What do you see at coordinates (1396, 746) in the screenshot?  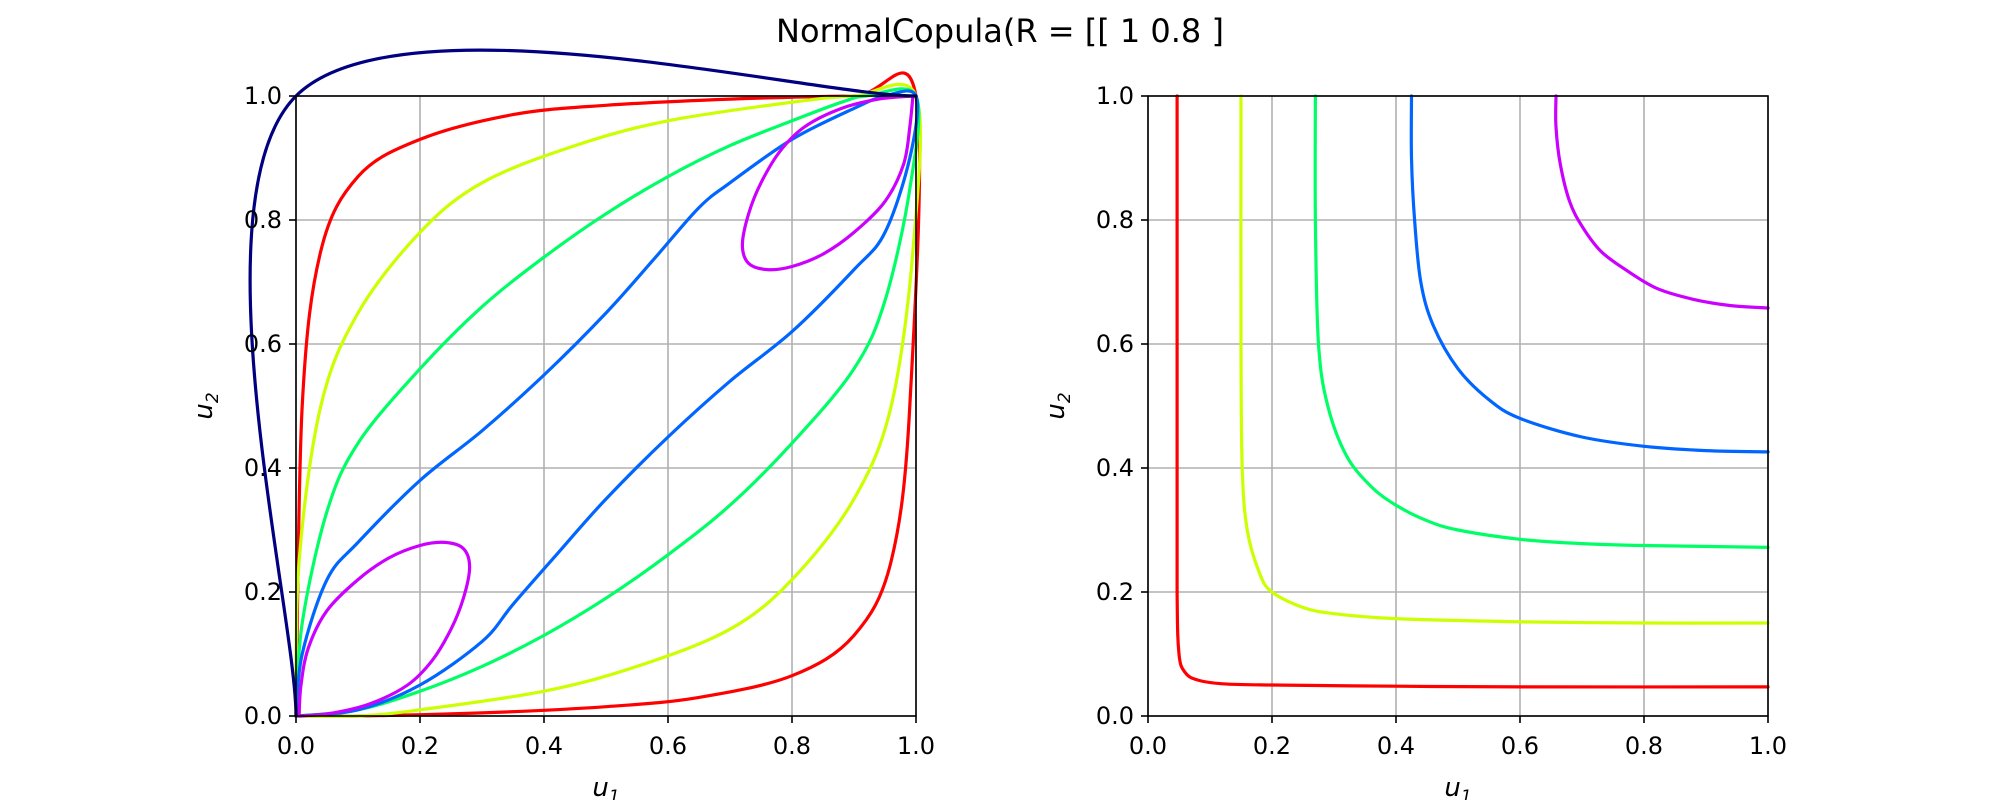 I see `right-xtick-label: 0.4` at bounding box center [1396, 746].